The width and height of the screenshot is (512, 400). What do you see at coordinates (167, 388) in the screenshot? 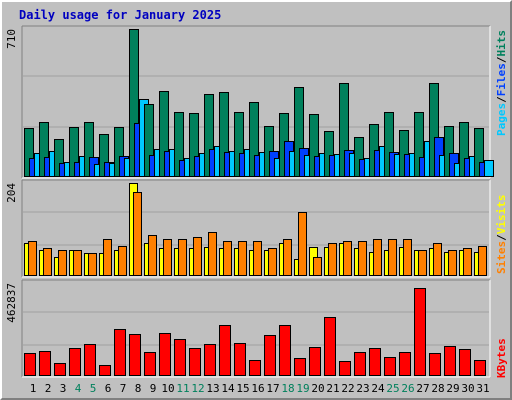
I see `day-label-10: 10` at bounding box center [167, 388].